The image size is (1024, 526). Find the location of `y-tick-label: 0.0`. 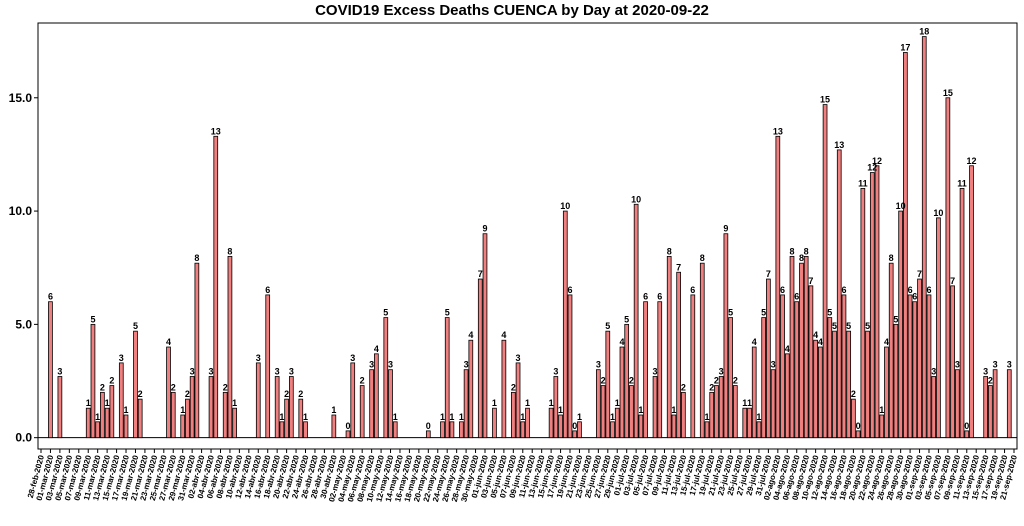

y-tick-label: 0.0 is located at coordinates (23, 438).